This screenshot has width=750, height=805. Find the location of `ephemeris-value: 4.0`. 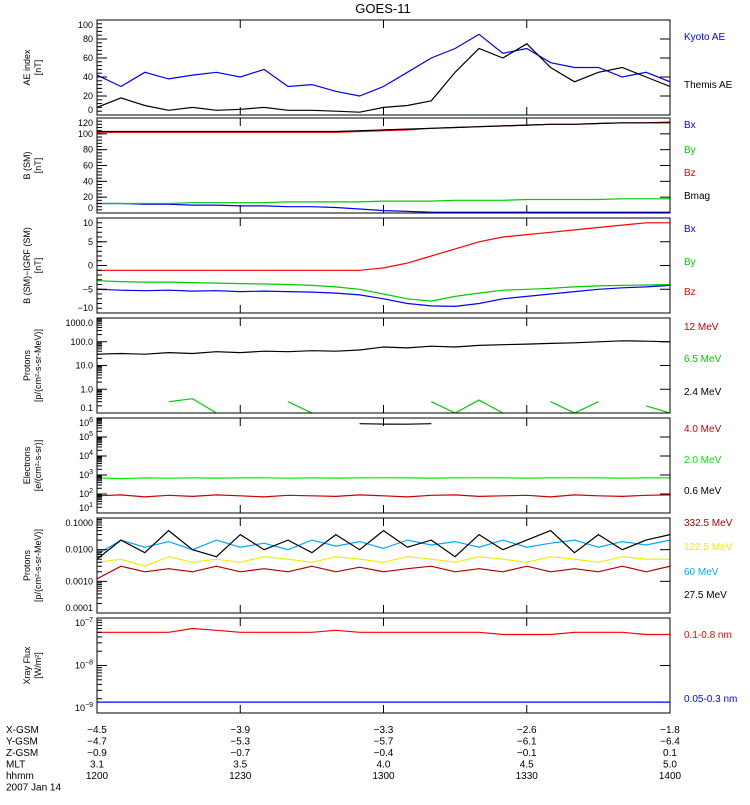

ephemeris-value: 4.0 is located at coordinates (384, 765).